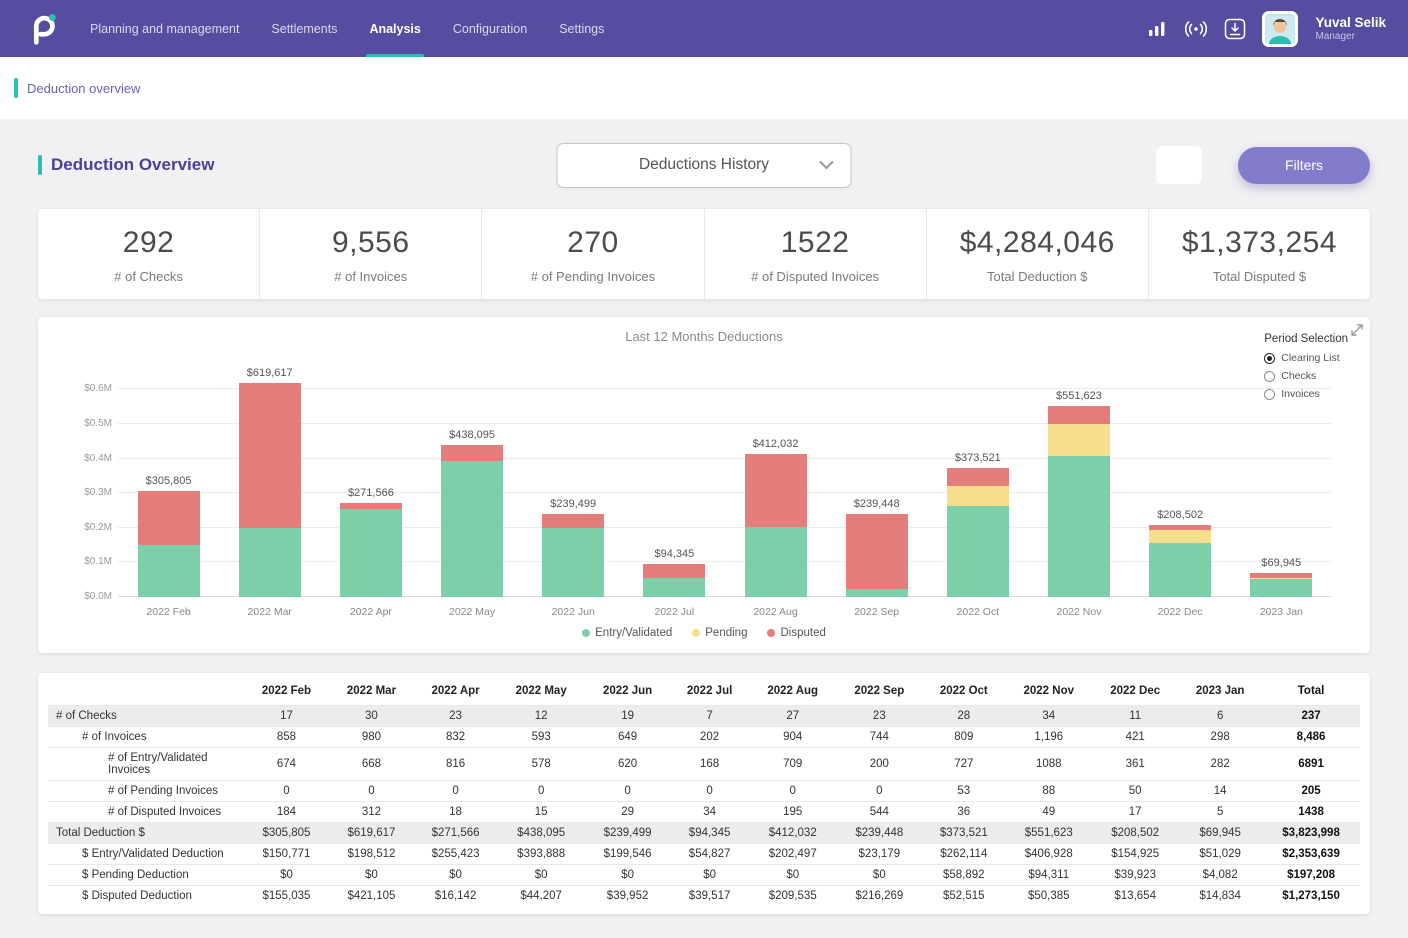 This screenshot has height=938, width=1408. Describe the element at coordinates (1196, 29) in the screenshot. I see `broadcast-icon` at that location.